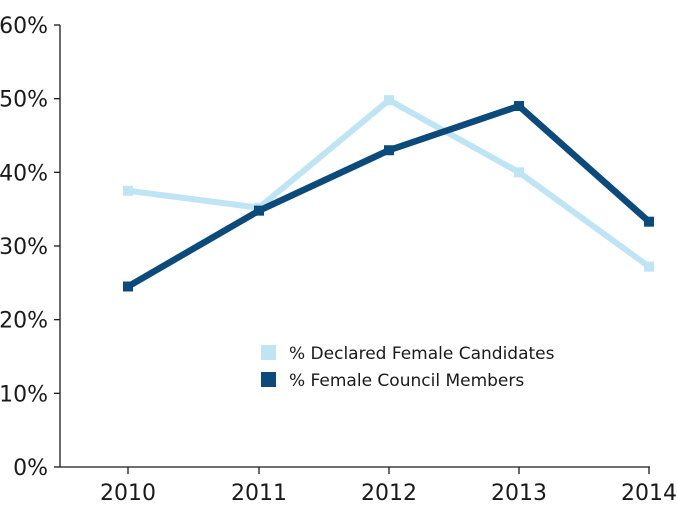 The image size is (677, 506). I want to click on legend-label: % Female Council Members, so click(406, 381).